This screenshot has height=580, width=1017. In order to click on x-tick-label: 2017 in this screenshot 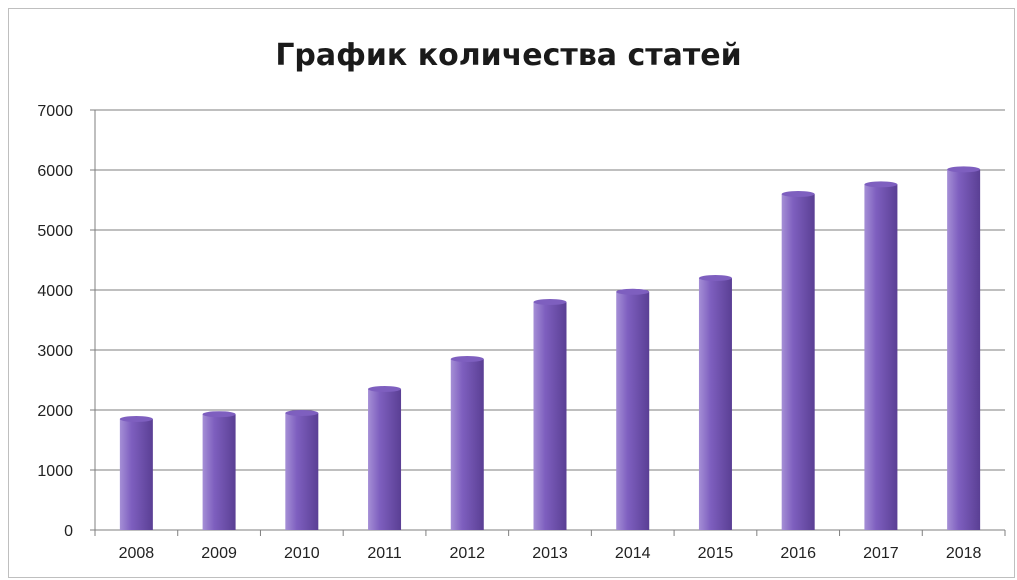, I will do `click(881, 553)`.